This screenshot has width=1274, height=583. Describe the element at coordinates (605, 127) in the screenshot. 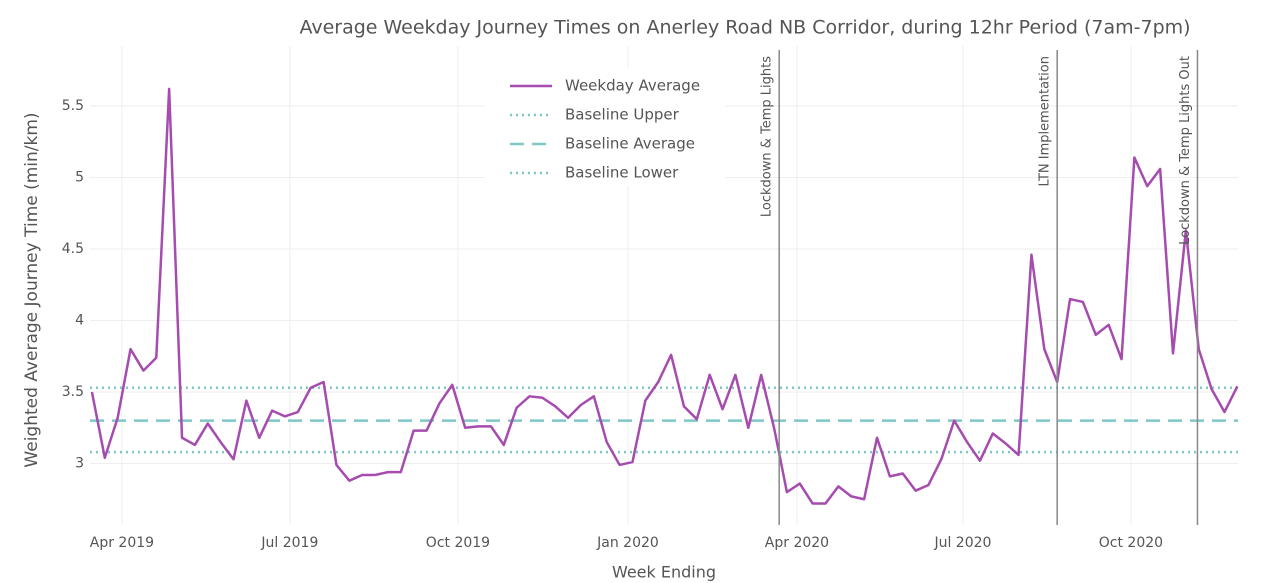

I see `legend-box` at that location.